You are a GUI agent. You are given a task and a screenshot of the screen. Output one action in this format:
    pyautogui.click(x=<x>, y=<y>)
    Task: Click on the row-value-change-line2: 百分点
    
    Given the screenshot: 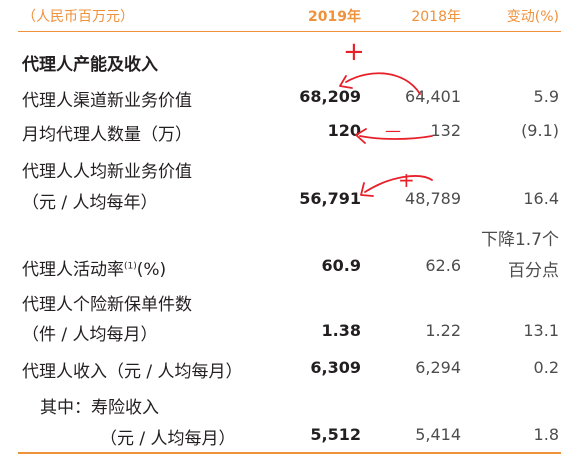 What is the action you would take?
    pyautogui.click(x=533, y=271)
    